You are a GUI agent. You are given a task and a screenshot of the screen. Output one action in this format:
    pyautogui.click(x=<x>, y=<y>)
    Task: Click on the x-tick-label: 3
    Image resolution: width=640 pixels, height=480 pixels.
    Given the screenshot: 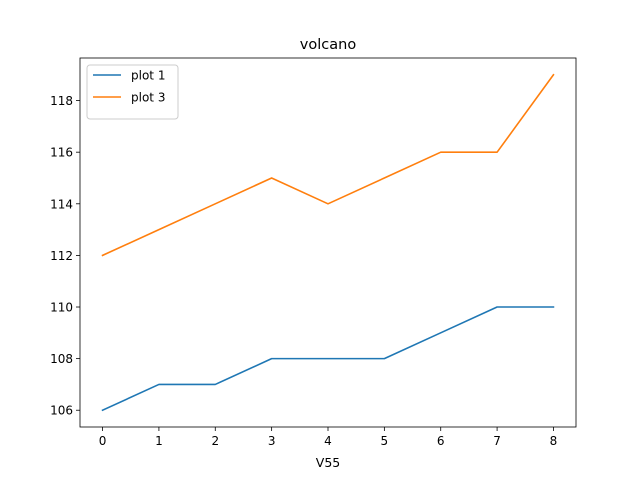 What is the action you would take?
    pyautogui.click(x=272, y=441)
    